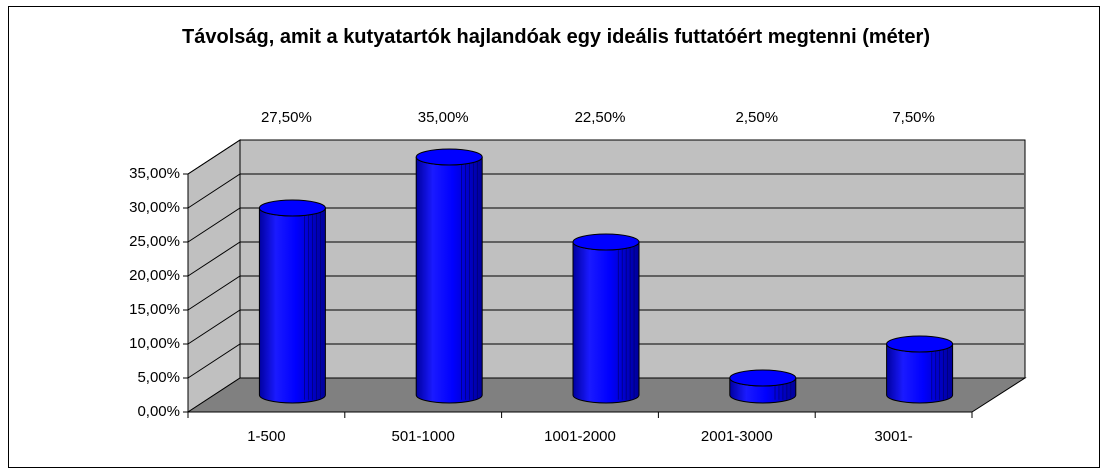 The width and height of the screenshot is (1109, 475). What do you see at coordinates (266, 436) in the screenshot?
I see `x-tick-label: 1-500` at bounding box center [266, 436].